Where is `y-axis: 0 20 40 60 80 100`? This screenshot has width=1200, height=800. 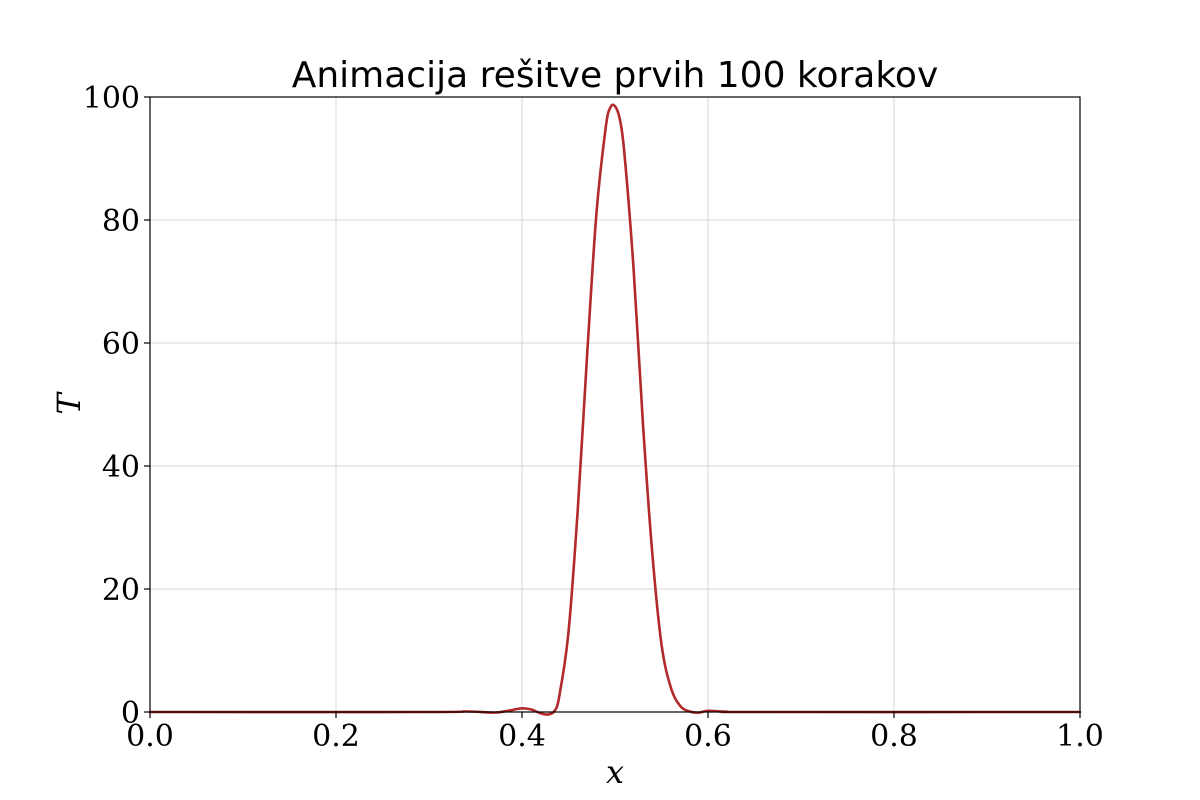 y-axis: 0 20 40 60 80 100 is located at coordinates (116, 406).